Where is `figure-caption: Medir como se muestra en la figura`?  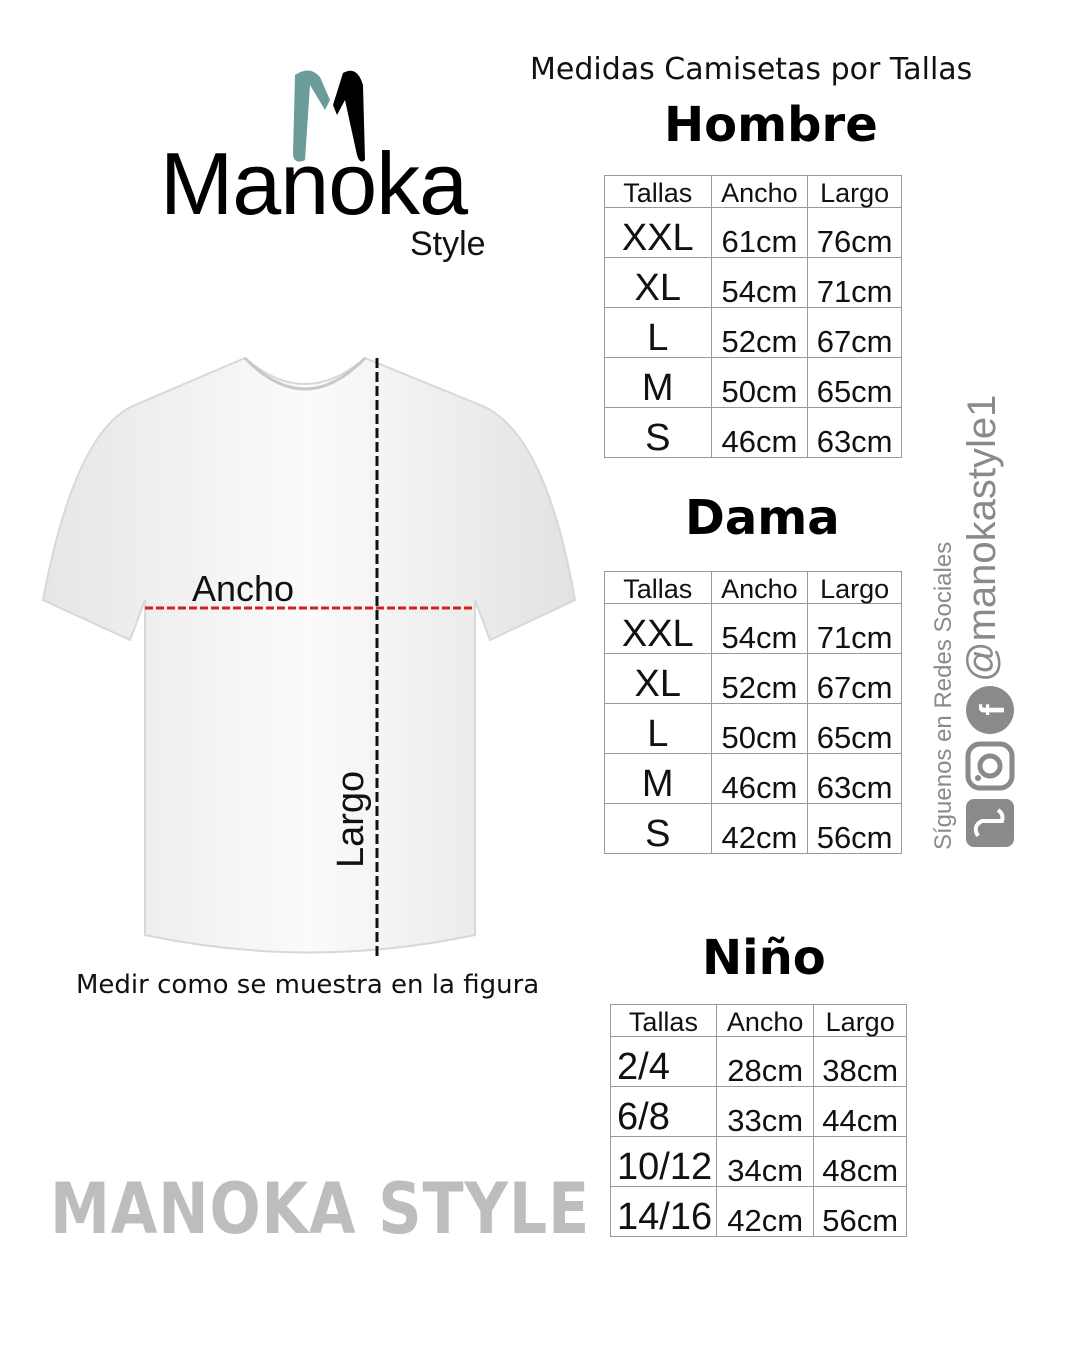 figure-caption: Medir como se muestra en la figura is located at coordinates (308, 985).